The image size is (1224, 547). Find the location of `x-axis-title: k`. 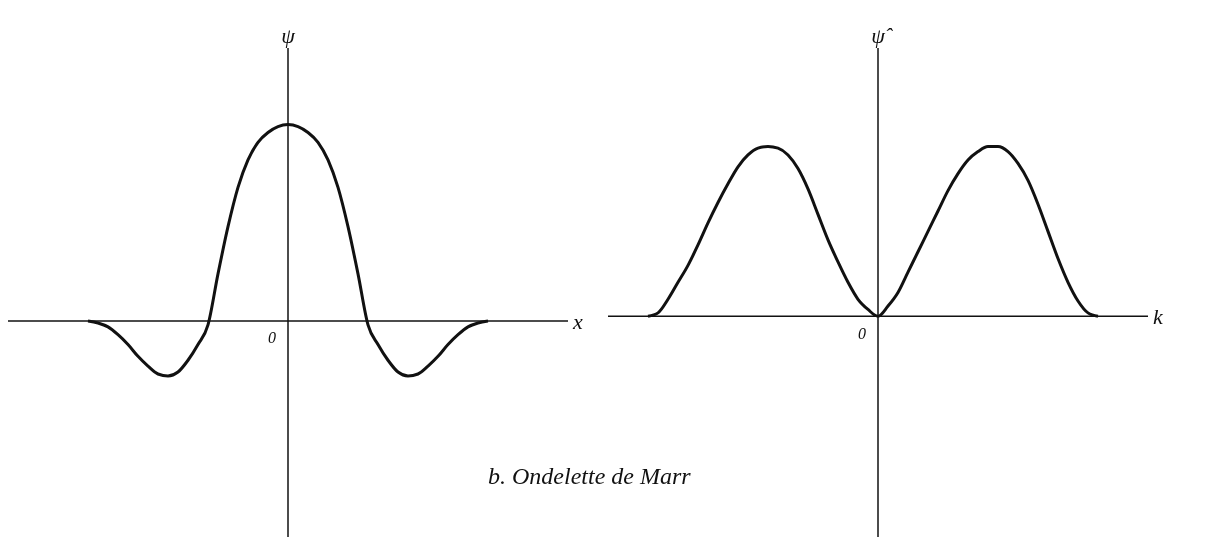

x-axis-title: k is located at coordinates (1158, 317).